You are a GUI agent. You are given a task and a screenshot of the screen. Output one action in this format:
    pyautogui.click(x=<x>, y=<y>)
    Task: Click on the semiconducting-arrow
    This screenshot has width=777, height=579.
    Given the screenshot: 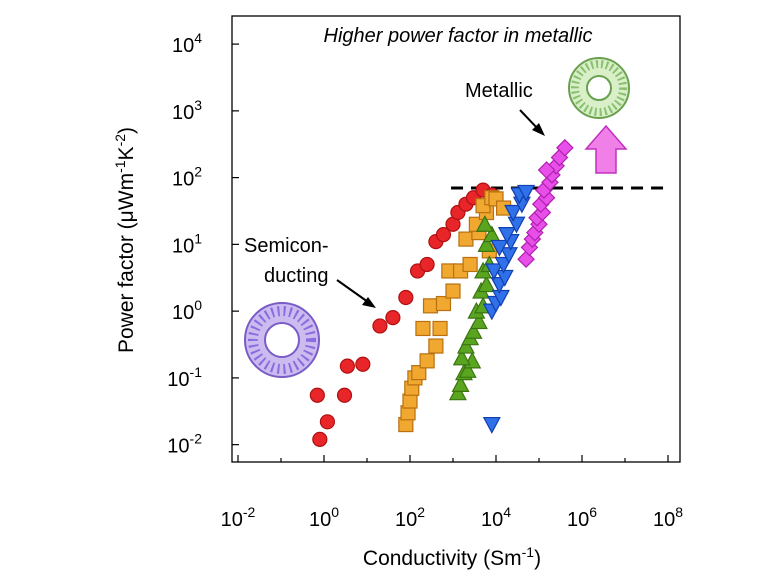 What is the action you would take?
    pyautogui.click(x=356, y=293)
    